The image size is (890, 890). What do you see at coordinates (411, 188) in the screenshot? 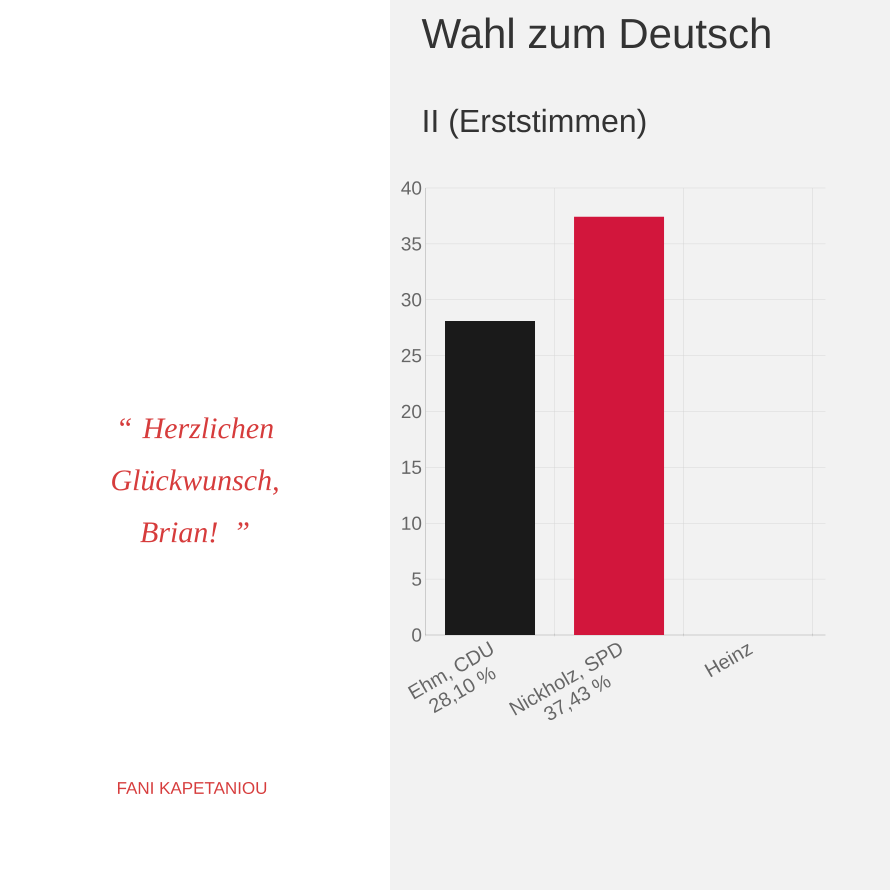
I see `y-tick-label: 40` at bounding box center [411, 188].